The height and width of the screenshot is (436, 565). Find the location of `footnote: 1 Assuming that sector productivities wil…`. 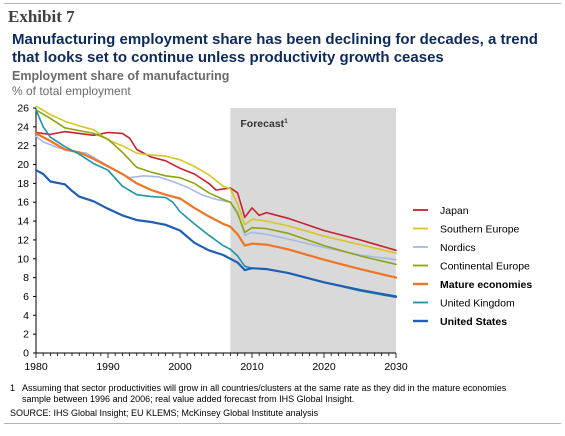

footnote: 1 Assuming that sector productivities wil… is located at coordinates (285, 394).